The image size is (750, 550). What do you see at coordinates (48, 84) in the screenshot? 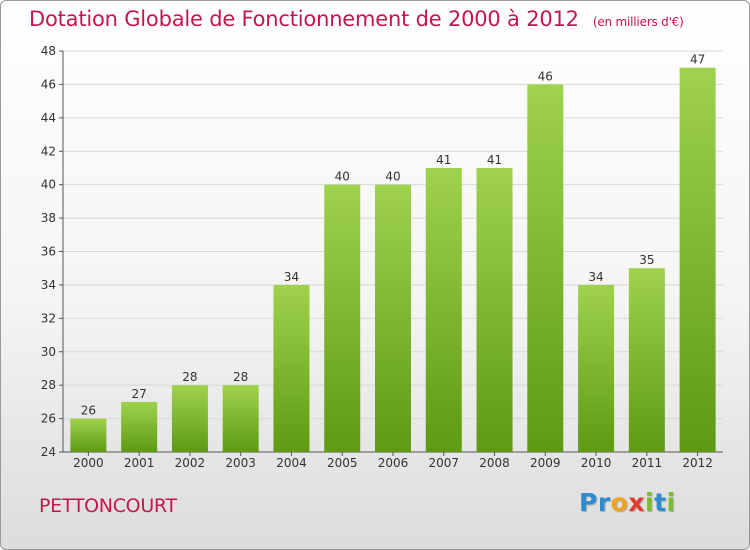
I see `y-tick-label: 46` at bounding box center [48, 84].